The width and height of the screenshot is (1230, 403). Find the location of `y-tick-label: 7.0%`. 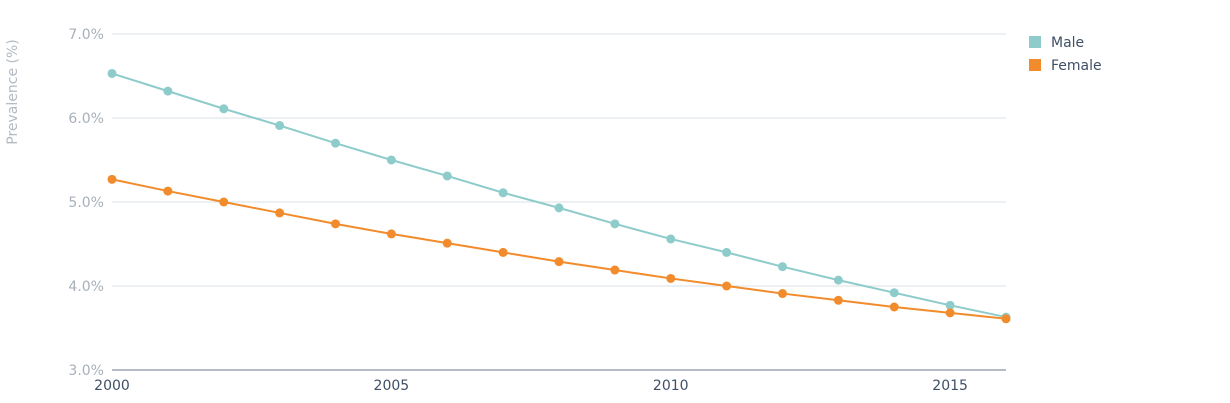

y-tick-label: 7.0% is located at coordinates (86, 35).